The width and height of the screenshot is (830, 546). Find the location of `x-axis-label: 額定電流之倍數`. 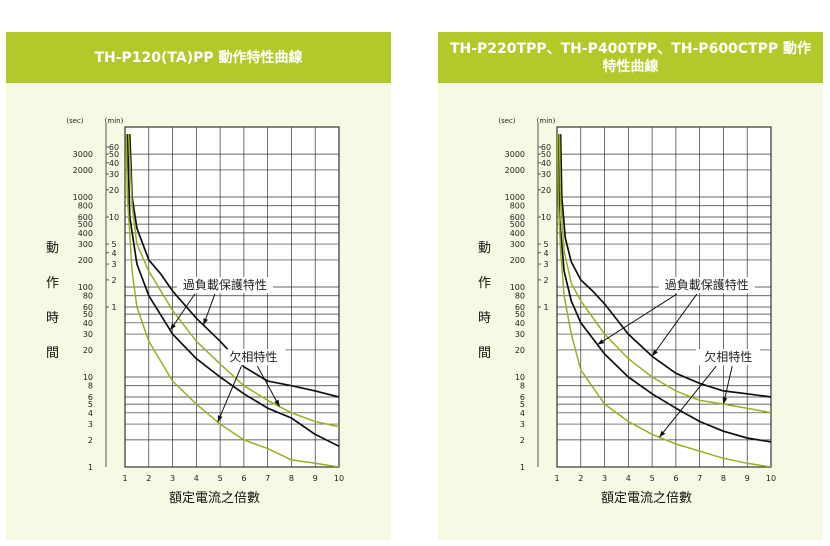

x-axis-label: 額定電流之倍數 is located at coordinates (647, 498).